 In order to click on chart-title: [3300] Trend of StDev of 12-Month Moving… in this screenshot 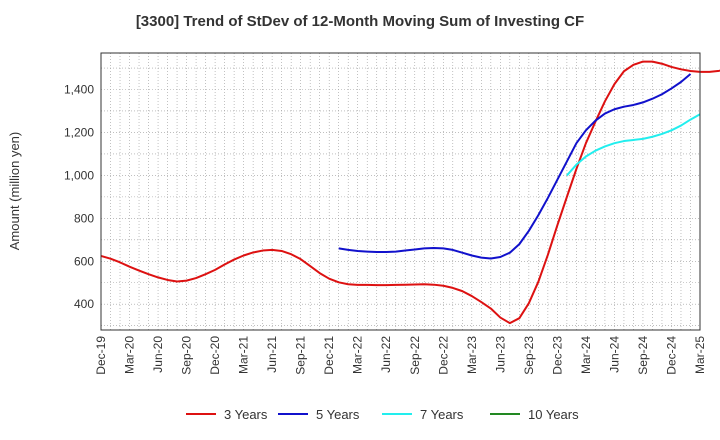, I will do `click(360, 21)`.